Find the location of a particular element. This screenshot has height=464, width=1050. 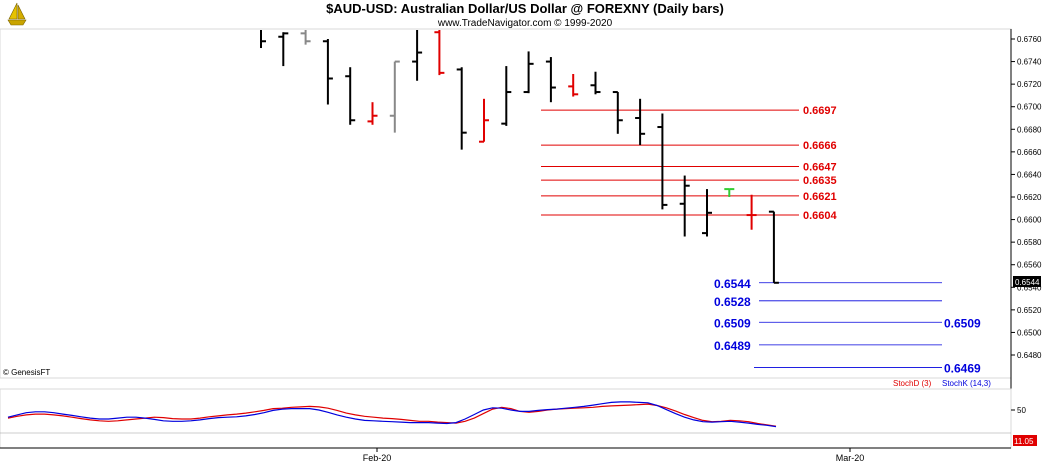

resistance-label: 0.6621 is located at coordinates (820, 197).